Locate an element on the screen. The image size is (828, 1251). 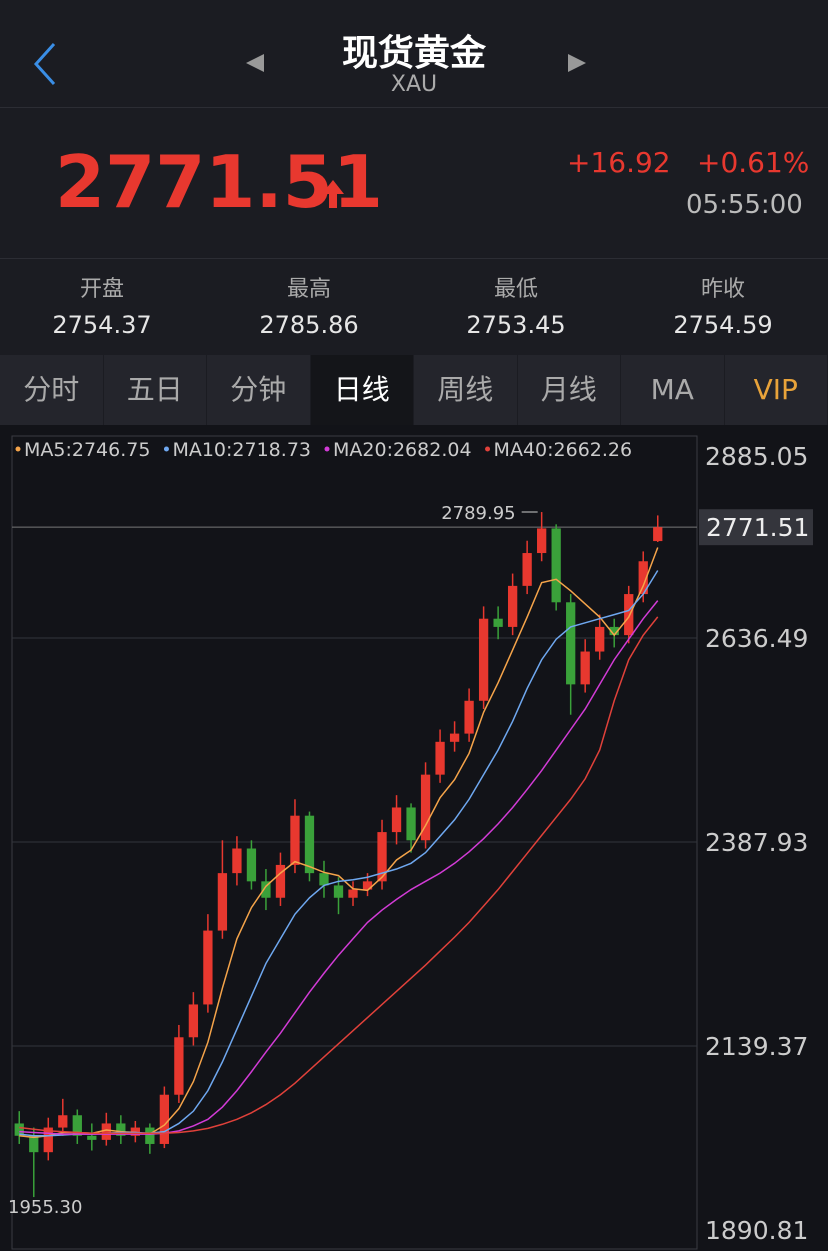
prev-arrow is located at coordinates (255, 63).